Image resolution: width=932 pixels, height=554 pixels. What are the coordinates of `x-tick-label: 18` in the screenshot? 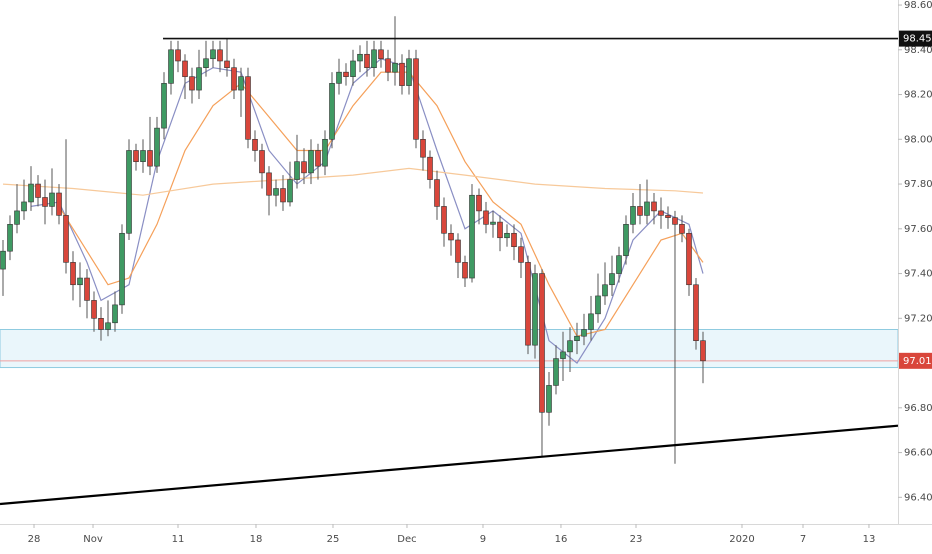 It's located at (256, 539).